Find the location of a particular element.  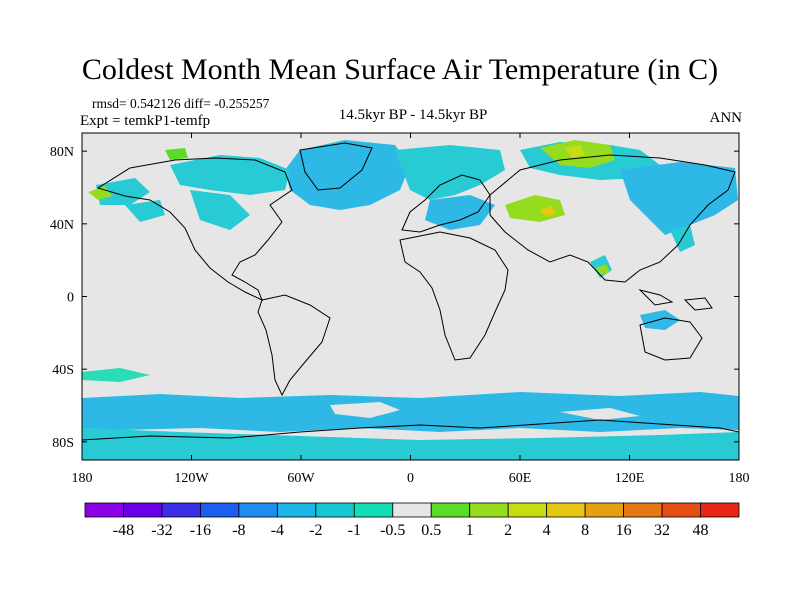

colorbar-label: -1 is located at coordinates (354, 530).